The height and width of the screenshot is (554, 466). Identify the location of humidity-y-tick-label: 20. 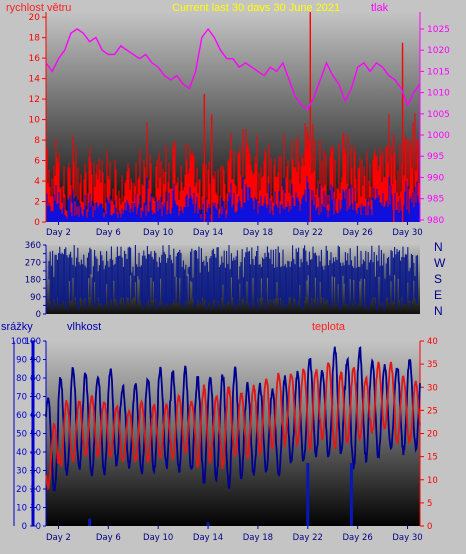
(35, 490).